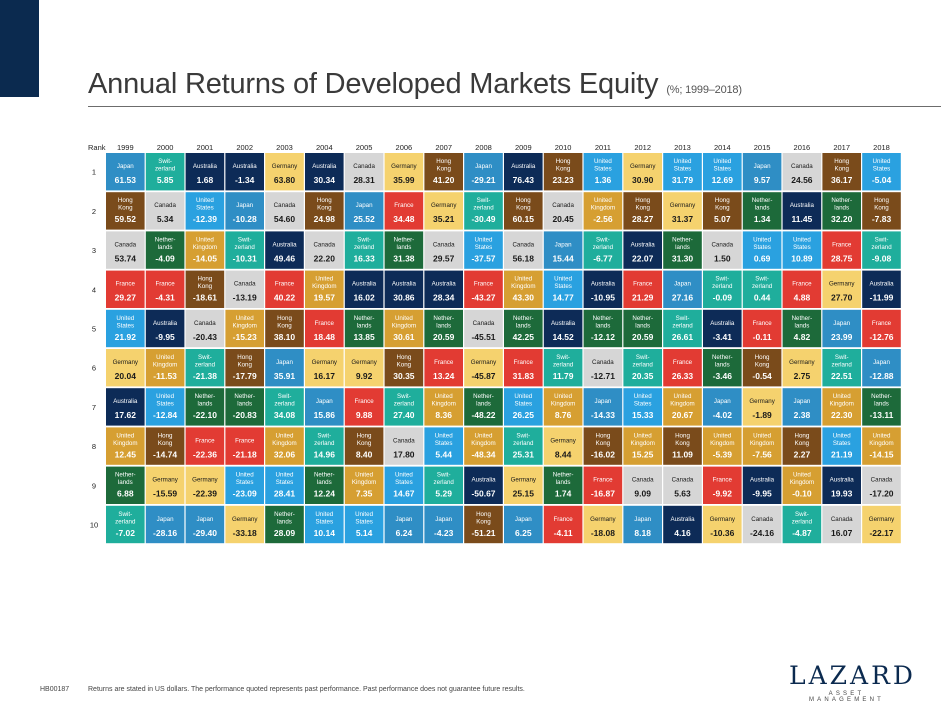 The width and height of the screenshot is (941, 726). I want to click on cell-value: 21.29, so click(643, 298).